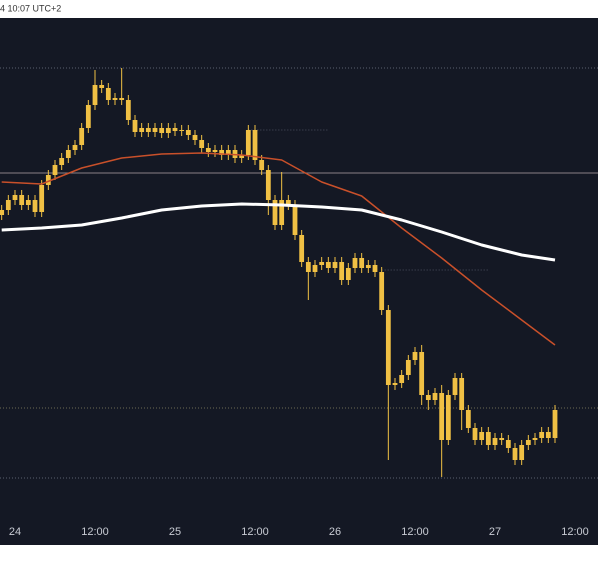 Image resolution: width=600 pixels, height=566 pixels. I want to click on moving-average, so click(278, 232).